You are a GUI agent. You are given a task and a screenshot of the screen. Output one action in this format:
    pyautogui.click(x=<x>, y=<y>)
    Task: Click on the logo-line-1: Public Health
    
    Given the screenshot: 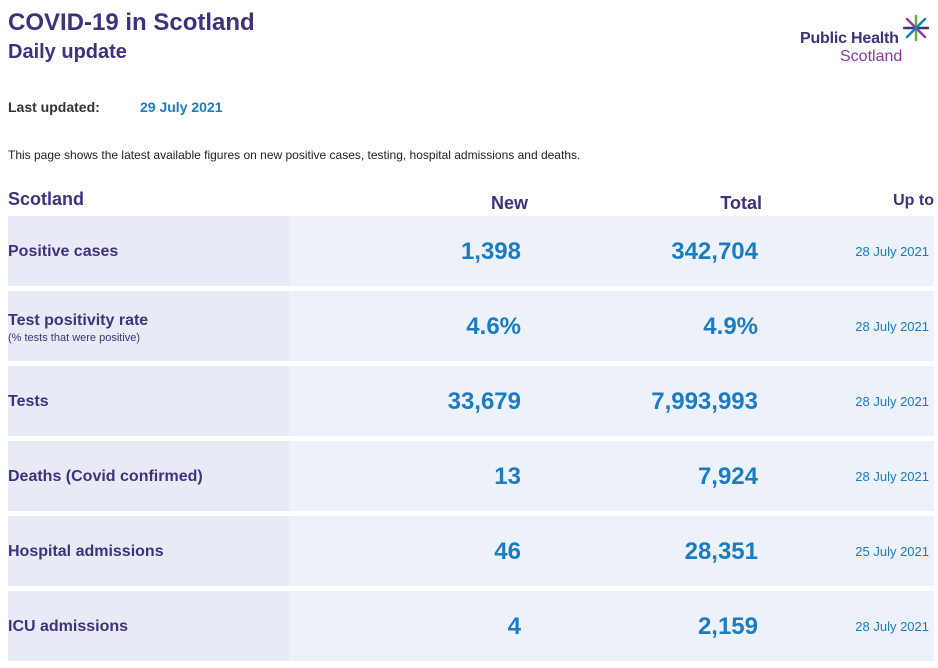 What is the action you would take?
    pyautogui.click(x=849, y=38)
    